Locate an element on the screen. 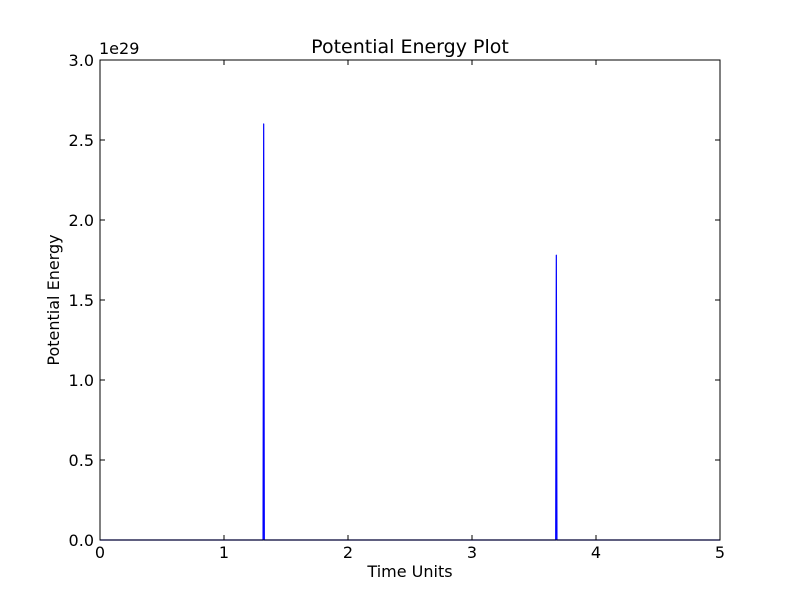 Image resolution: width=800 pixels, height=605 pixels. x-tick-label: 3 is located at coordinates (472, 552).